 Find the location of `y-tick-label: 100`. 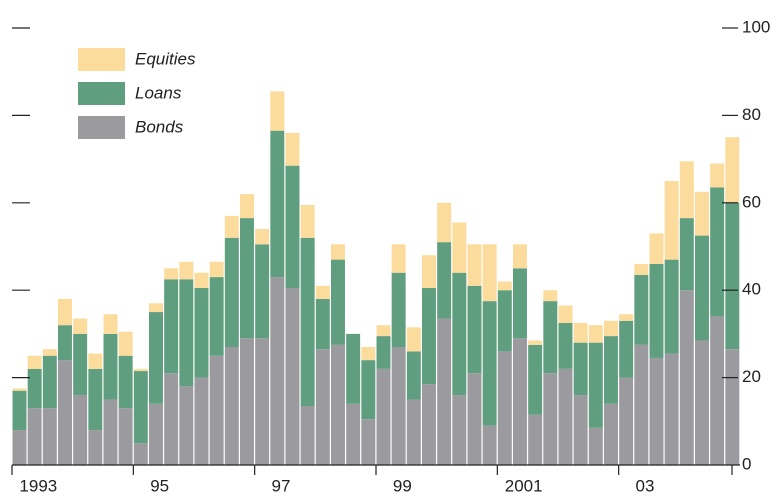

y-tick-label: 100 is located at coordinates (756, 26).